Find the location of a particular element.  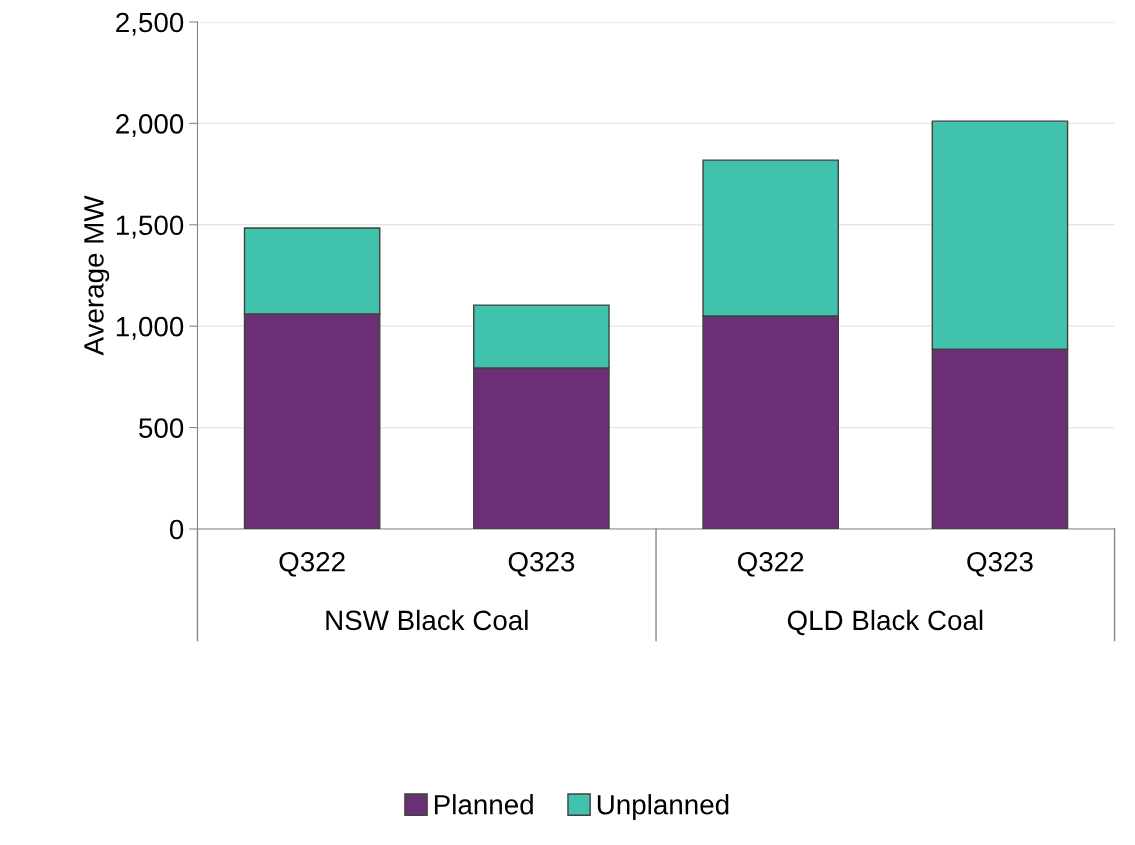

y-tick-label: 2,500 is located at coordinates (150, 24).